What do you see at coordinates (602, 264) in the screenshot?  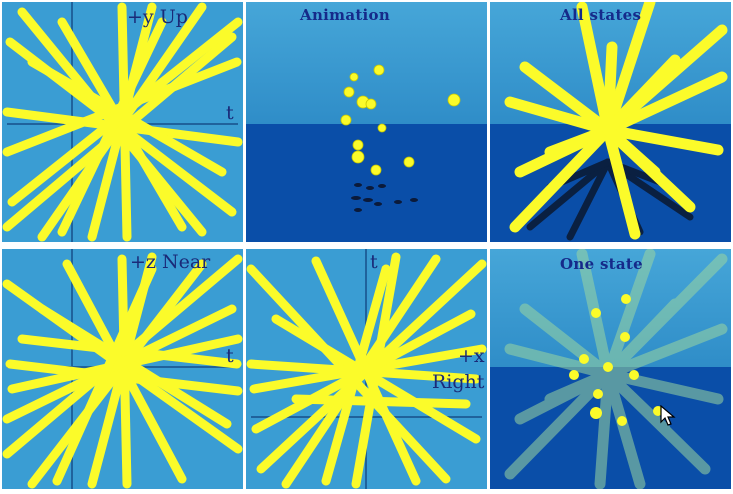 I see `panel-title-one-state: One state` at bounding box center [602, 264].